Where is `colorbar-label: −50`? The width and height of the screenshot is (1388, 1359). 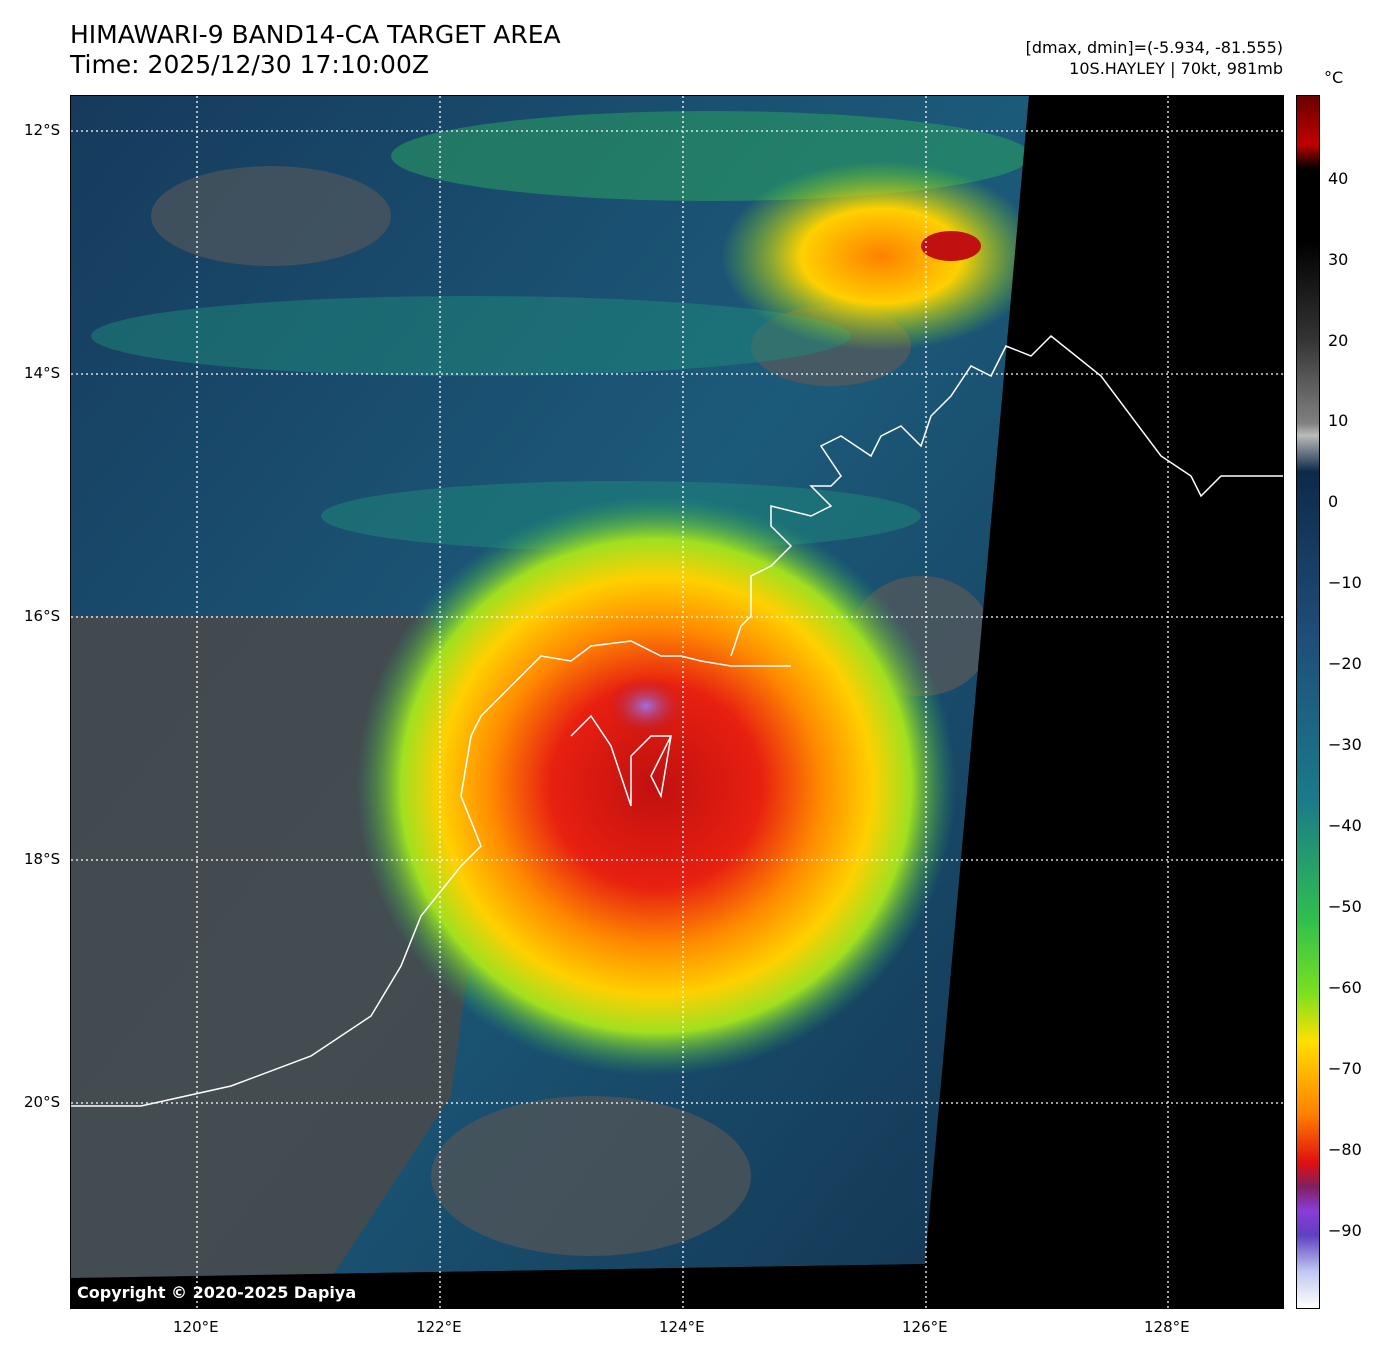
colorbar-label: −50 is located at coordinates (1345, 906).